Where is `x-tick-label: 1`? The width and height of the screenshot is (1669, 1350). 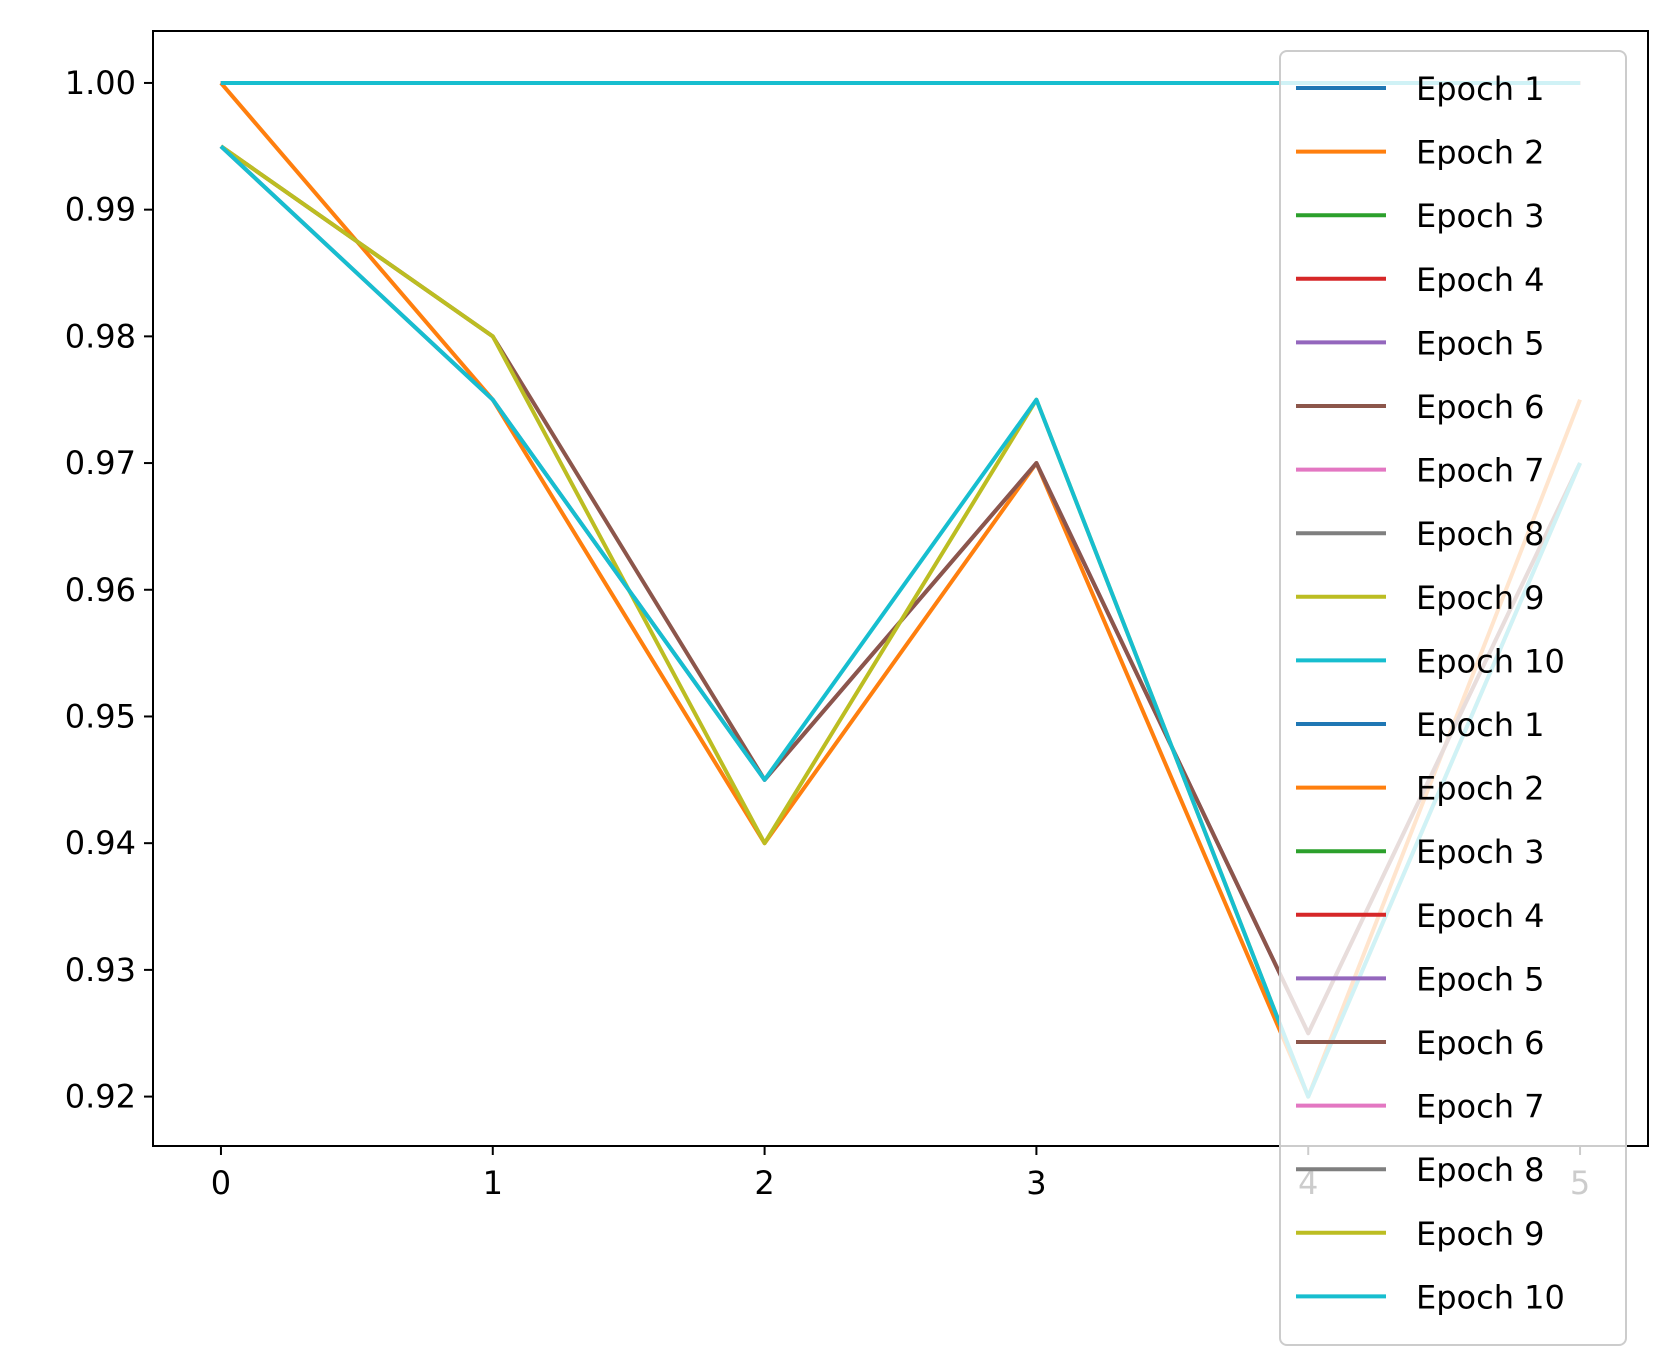 x-tick-label: 1 is located at coordinates (493, 1183).